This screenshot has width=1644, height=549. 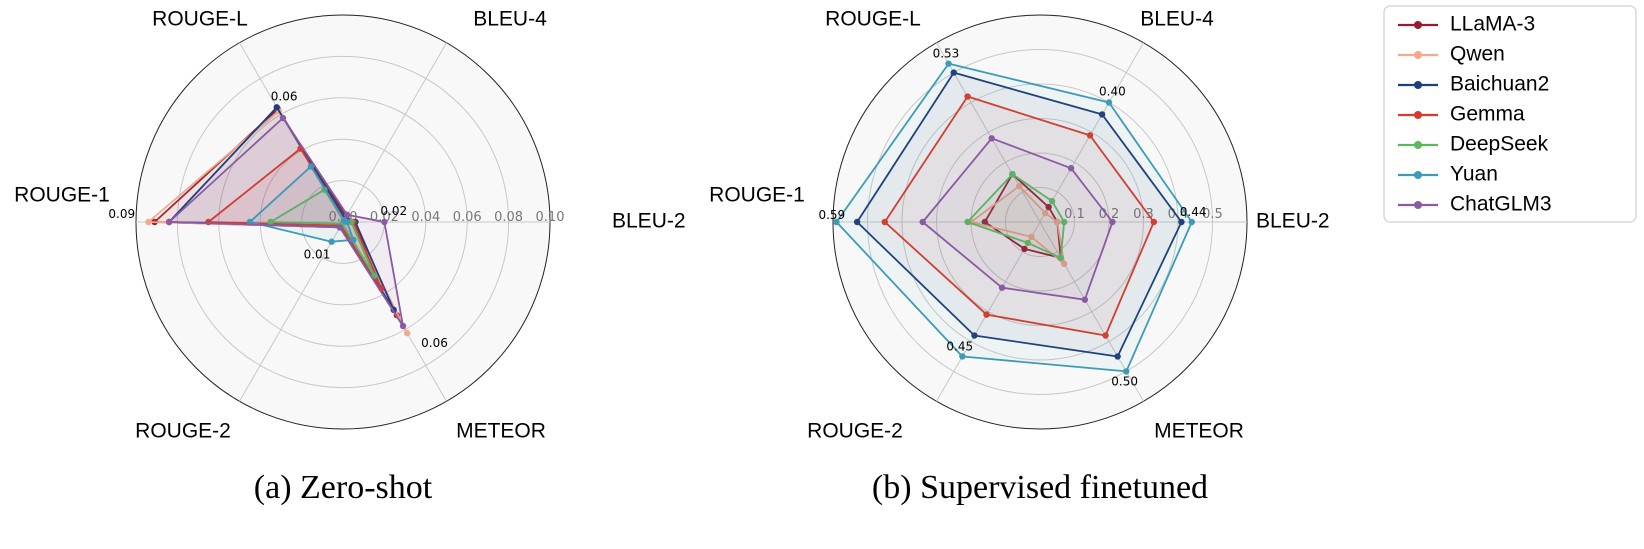 I want to click on legend-entry-chatglm3: ChatGLM3, so click(x=1475, y=204).